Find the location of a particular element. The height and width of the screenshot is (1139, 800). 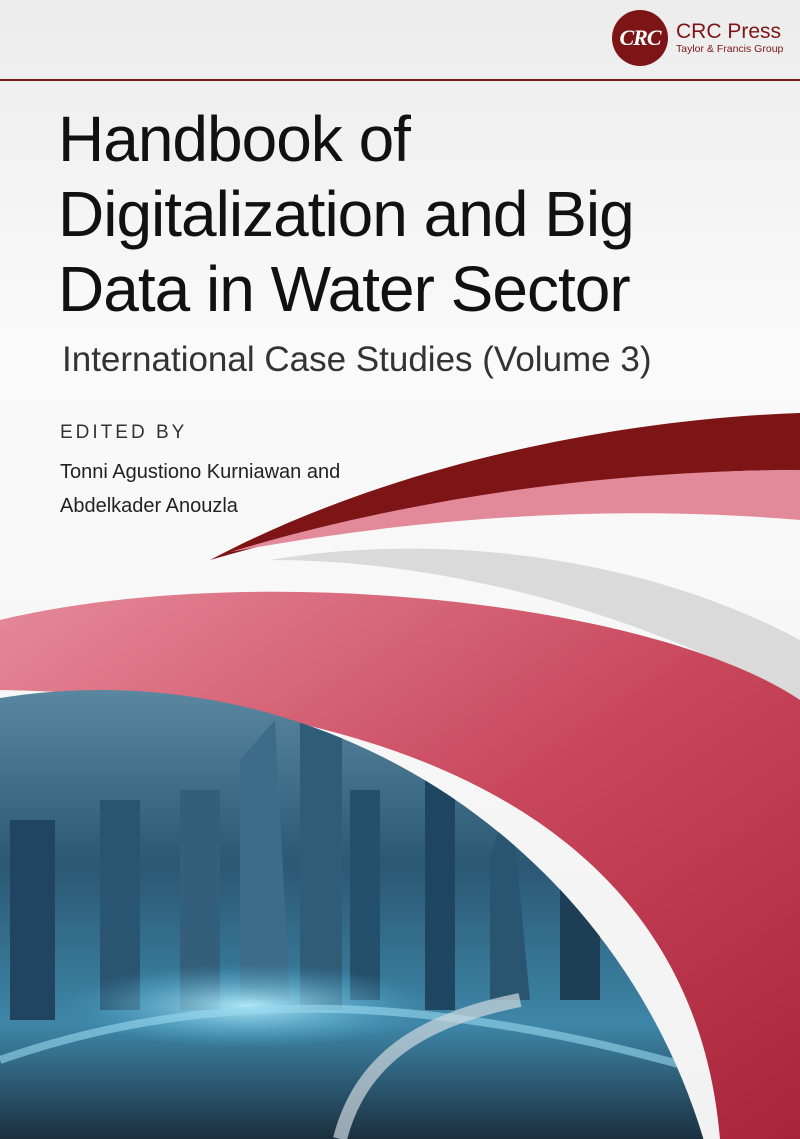

gray-swoosh is located at coordinates (535, 624).